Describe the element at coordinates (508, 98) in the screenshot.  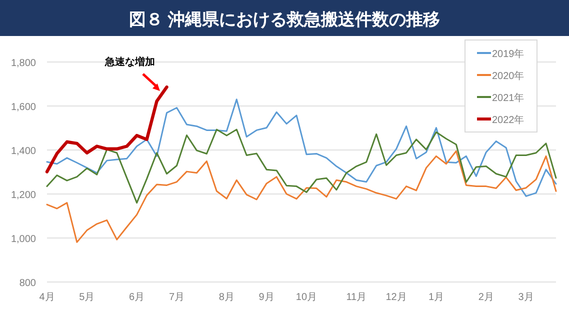
I see `legend-label: 2021年` at that location.